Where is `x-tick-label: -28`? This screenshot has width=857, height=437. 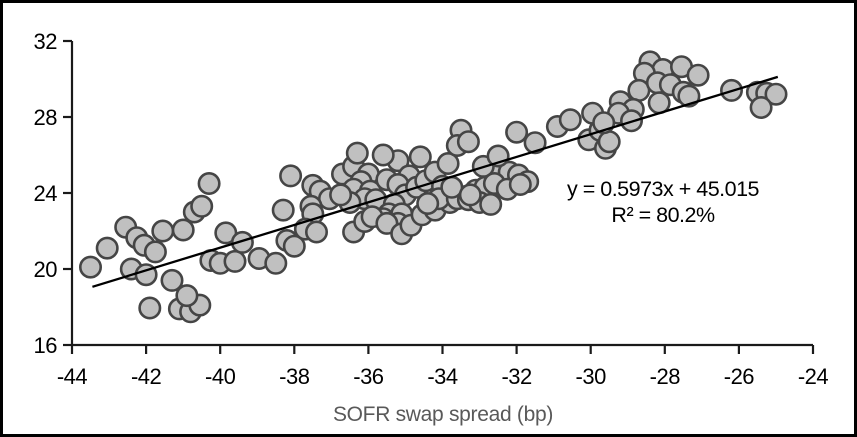 x-tick-label: -28 is located at coordinates (665, 376).